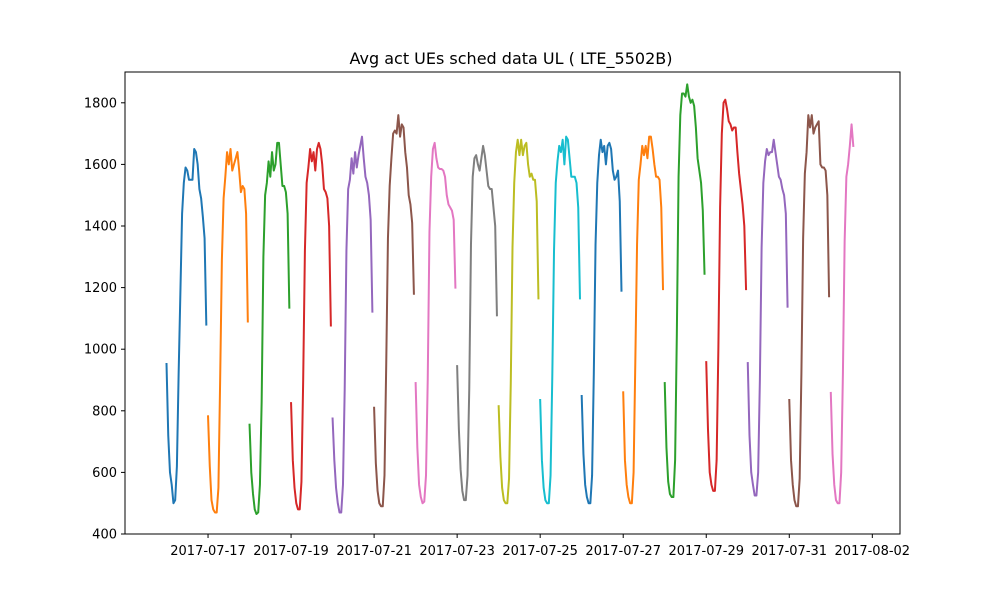  I want to click on x-tick-label: 2017-07-25, so click(540, 551).